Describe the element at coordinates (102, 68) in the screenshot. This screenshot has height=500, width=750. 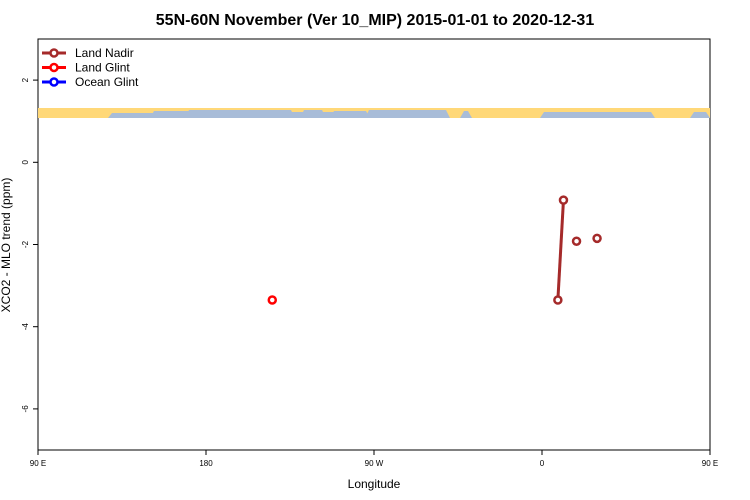
I see `legend-label: Land Glint` at that location.